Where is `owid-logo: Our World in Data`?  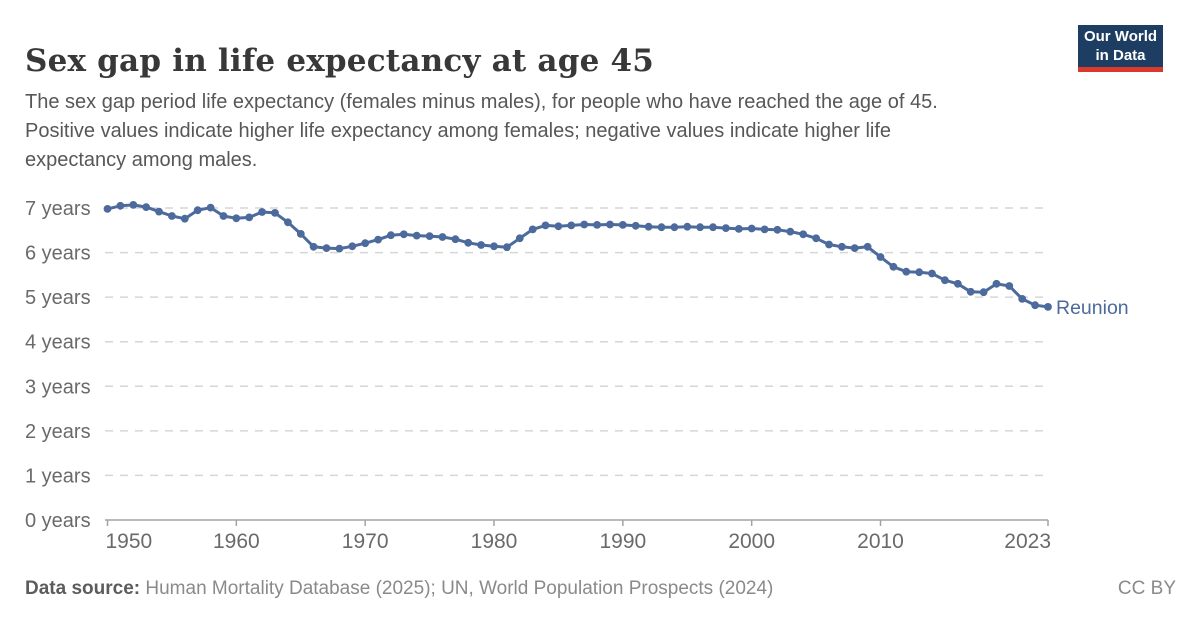
owid-logo: Our World in Data is located at coordinates (1120, 48).